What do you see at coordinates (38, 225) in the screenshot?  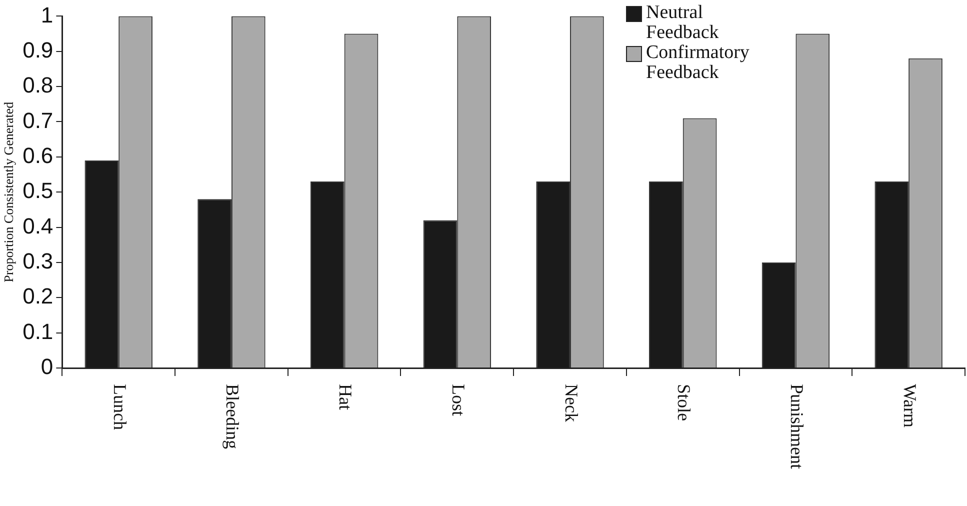 I see `y-tick-label: 0.4` at bounding box center [38, 225].